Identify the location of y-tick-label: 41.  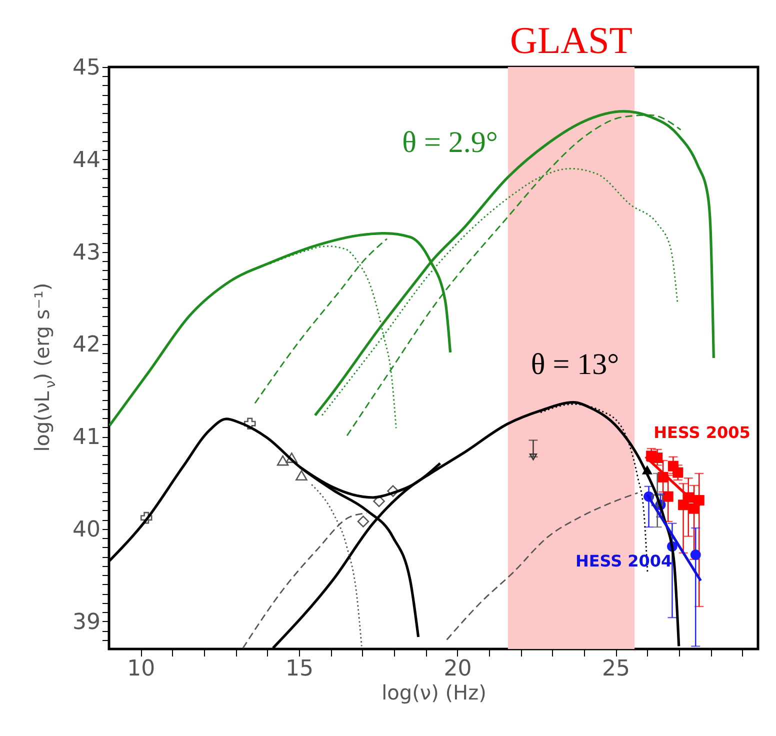
(86, 437).